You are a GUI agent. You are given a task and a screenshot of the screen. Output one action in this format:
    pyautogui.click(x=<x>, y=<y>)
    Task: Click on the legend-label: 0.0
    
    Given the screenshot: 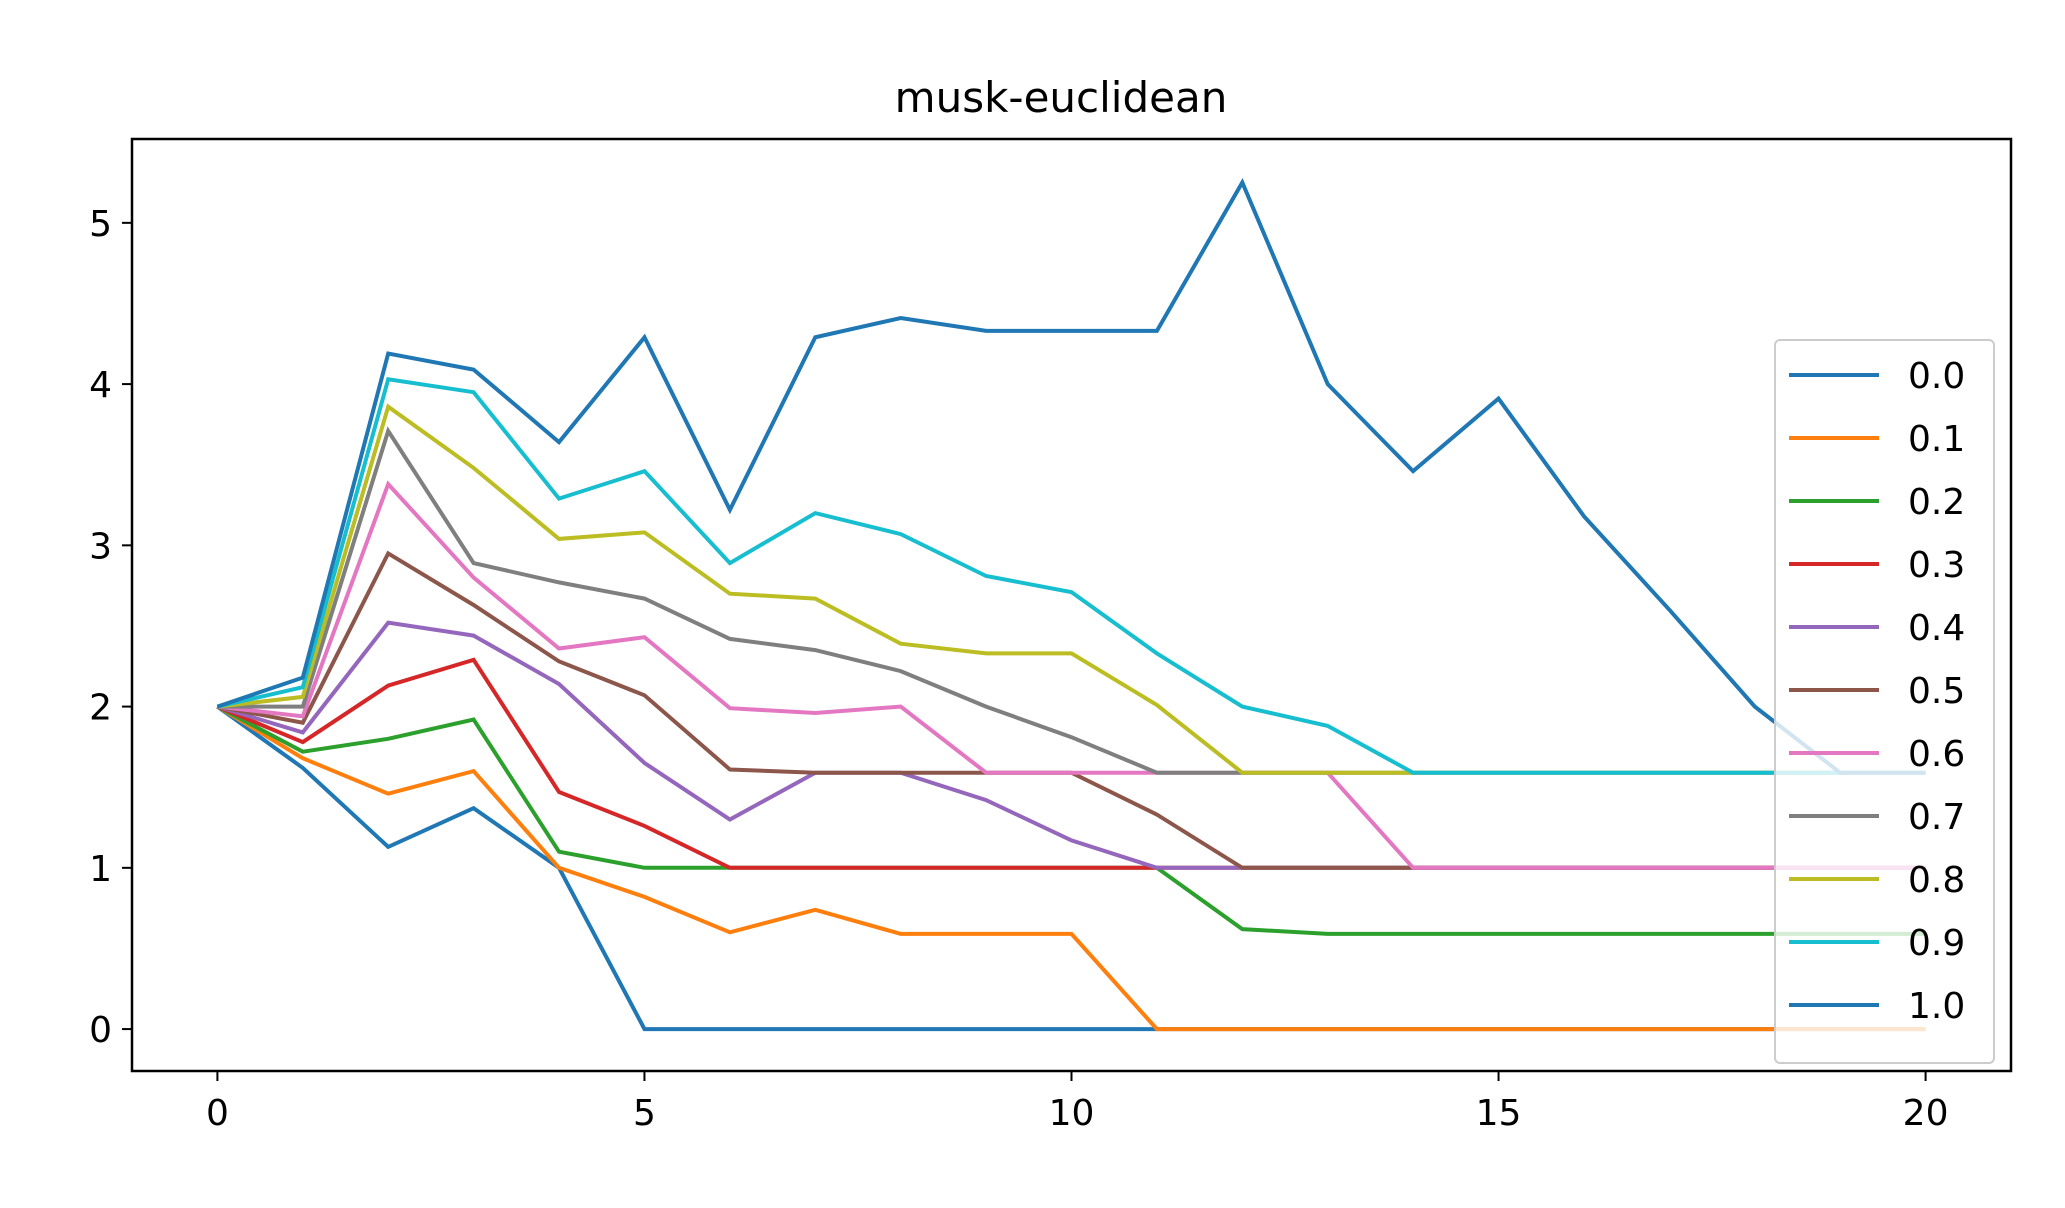 What is the action you would take?
    pyautogui.click(x=1936, y=376)
    